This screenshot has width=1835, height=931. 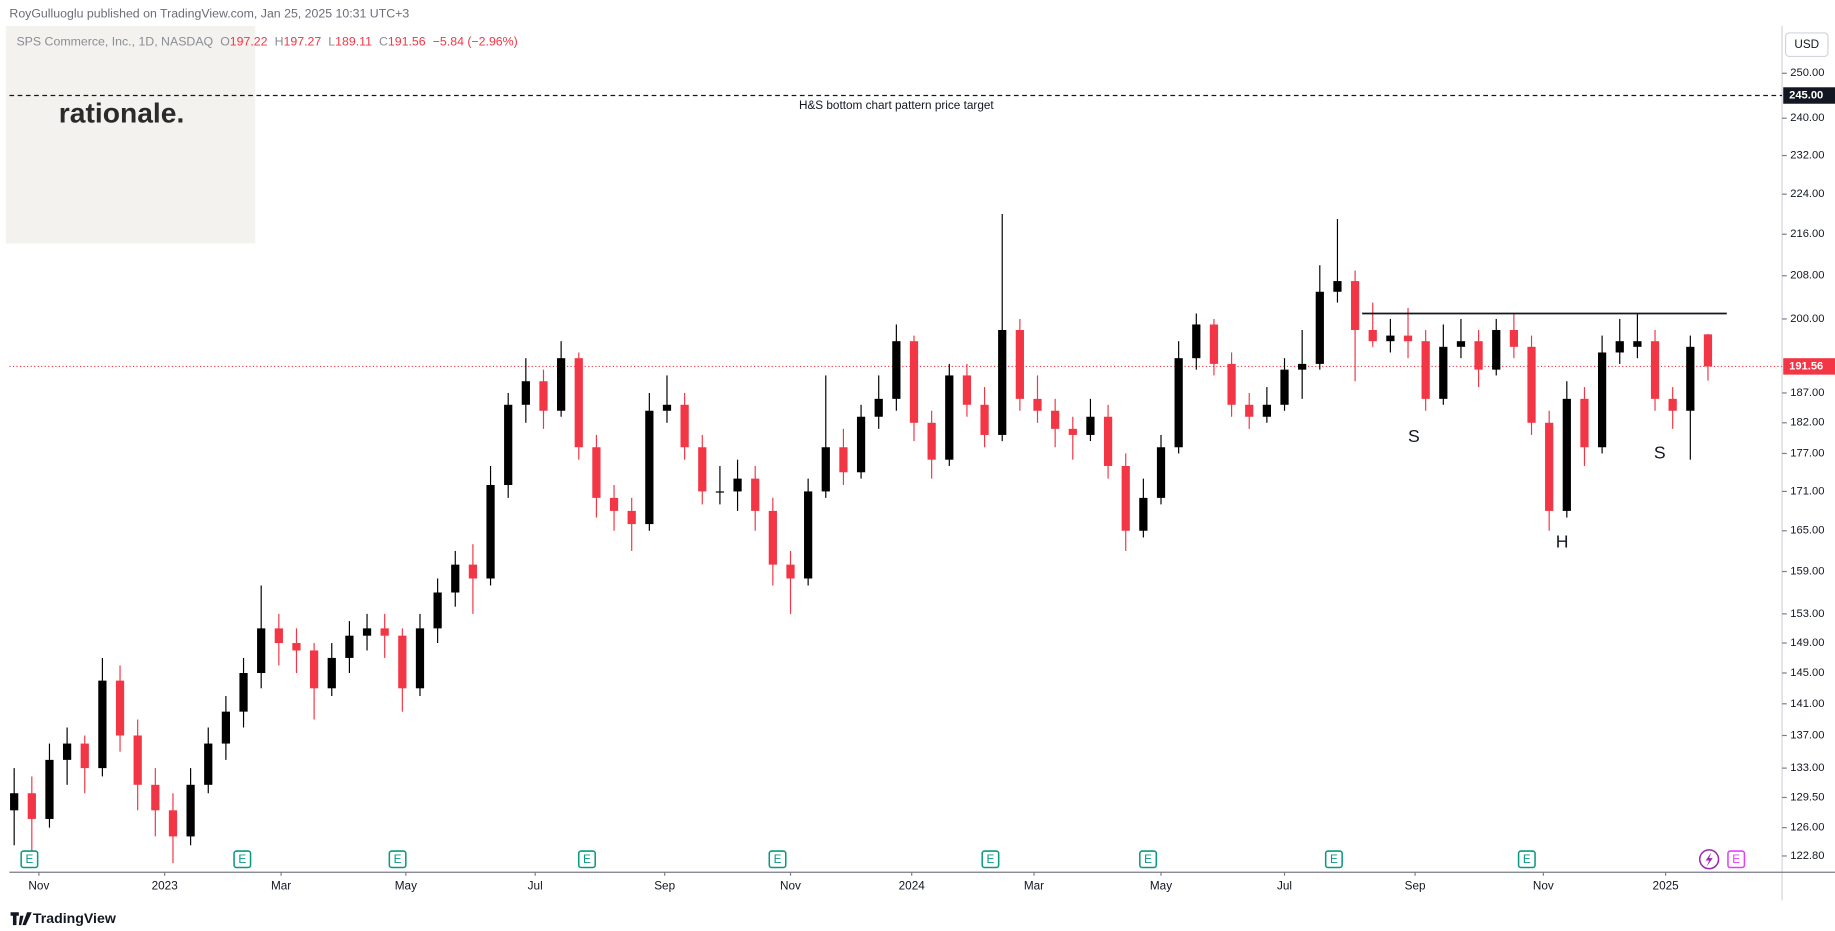 What do you see at coordinates (1807, 491) in the screenshot?
I see `y-tick-label: 171.00` at bounding box center [1807, 491].